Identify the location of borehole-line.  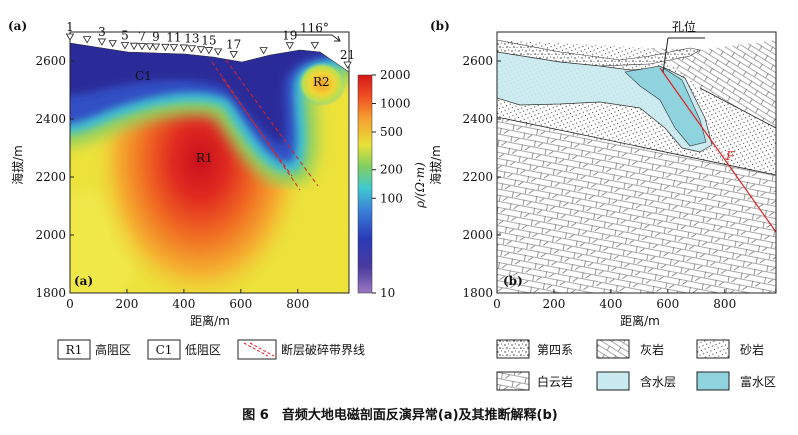
(683, 55).